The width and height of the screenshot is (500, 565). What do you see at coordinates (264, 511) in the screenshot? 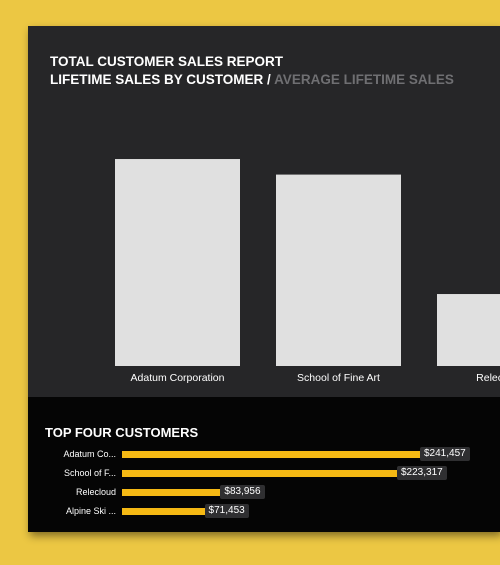
I see `top-customer-row: Alpine Ski ... $71,453` at bounding box center [264, 511].